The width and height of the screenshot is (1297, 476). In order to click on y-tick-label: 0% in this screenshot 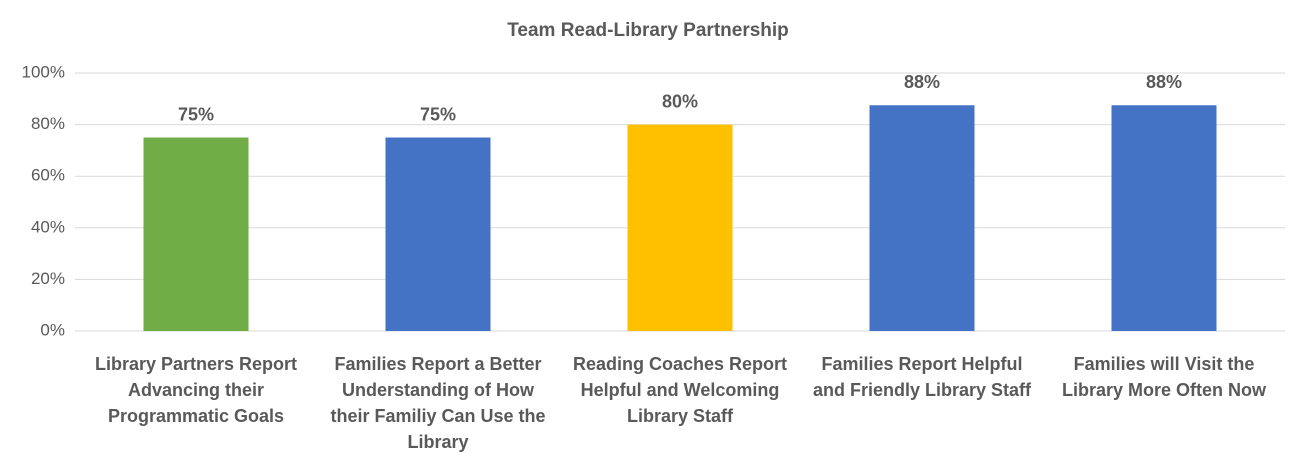, I will do `click(52, 329)`.